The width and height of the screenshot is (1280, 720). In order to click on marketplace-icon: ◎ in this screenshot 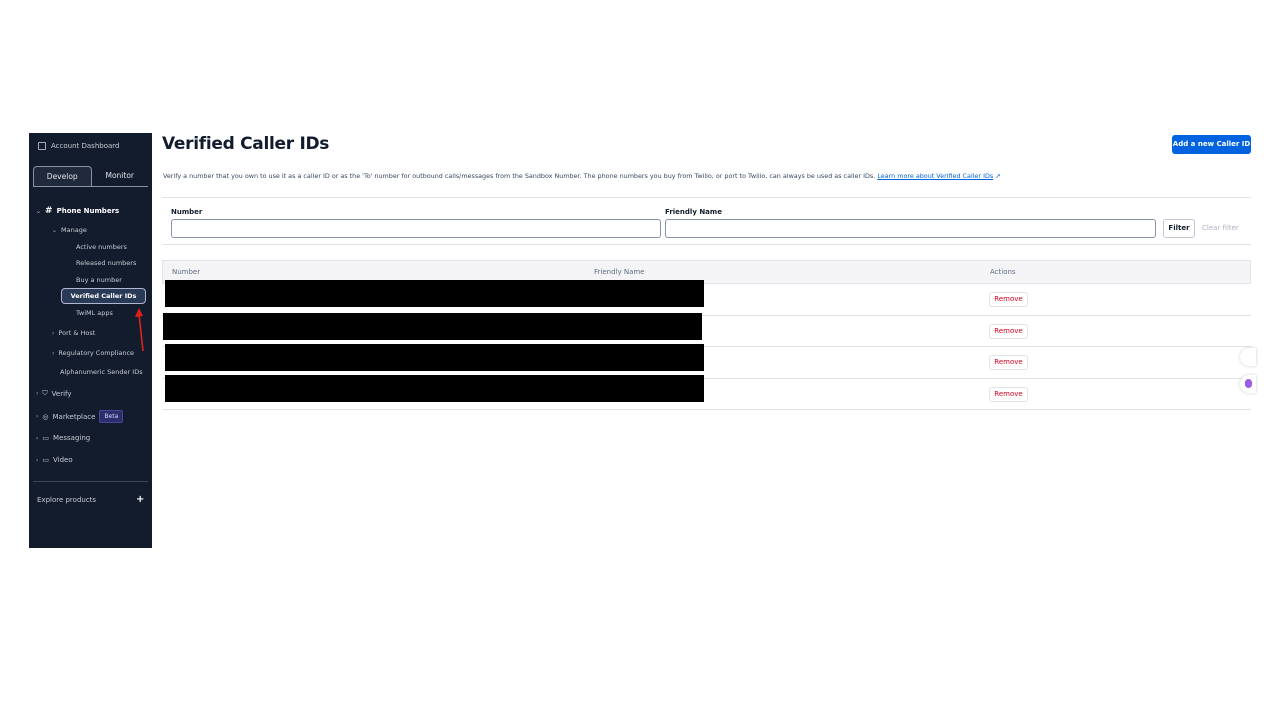, I will do `click(45, 416)`.